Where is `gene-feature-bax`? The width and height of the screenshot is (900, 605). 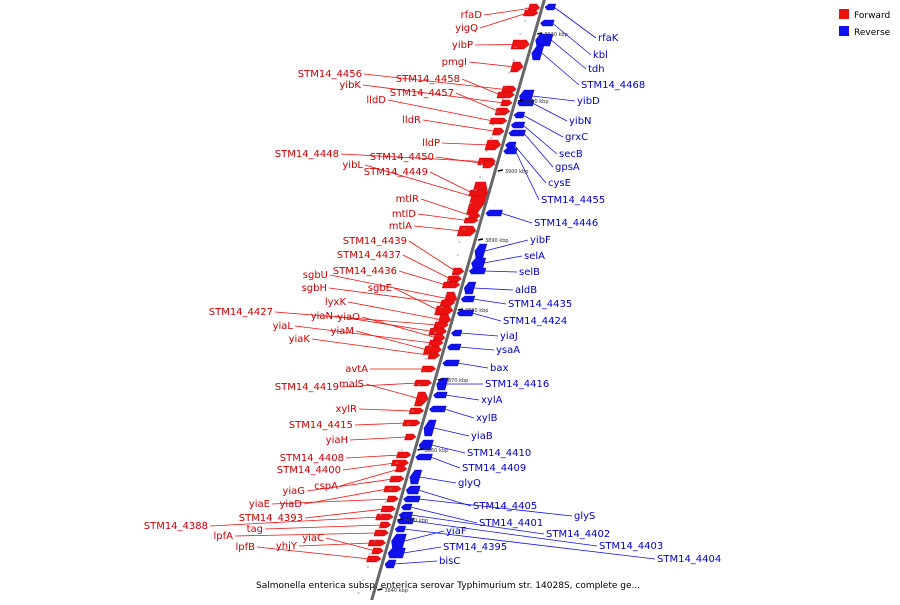 gene-feature-bax is located at coordinates (451, 363).